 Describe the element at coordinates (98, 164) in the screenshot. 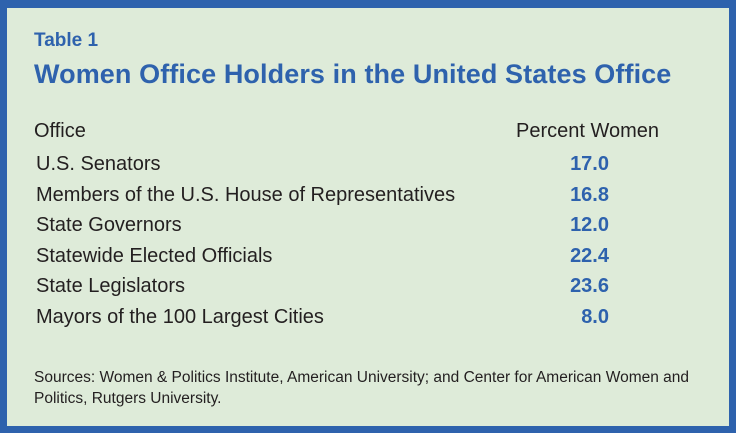

I see `office-cell: U.S. Senators` at that location.